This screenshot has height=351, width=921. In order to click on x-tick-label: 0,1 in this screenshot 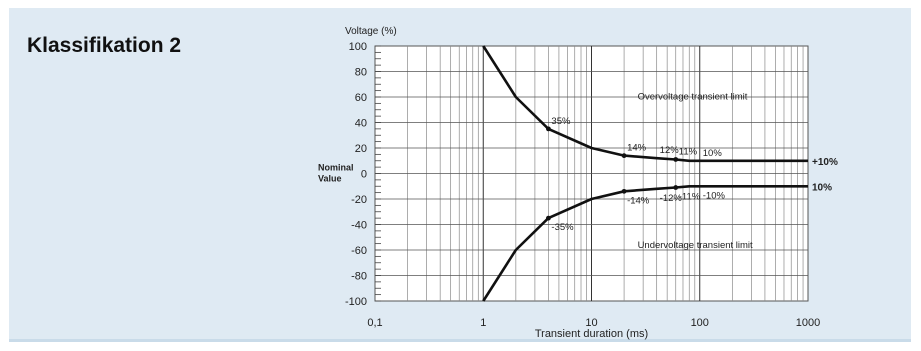, I will do `click(374, 323)`.